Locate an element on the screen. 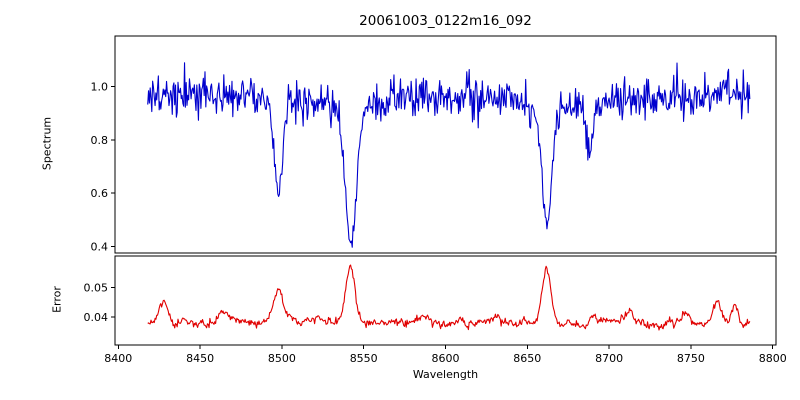 Image resolution: width=800 pixels, height=400 pixels. x-tick-label: 8600 is located at coordinates (446, 358).